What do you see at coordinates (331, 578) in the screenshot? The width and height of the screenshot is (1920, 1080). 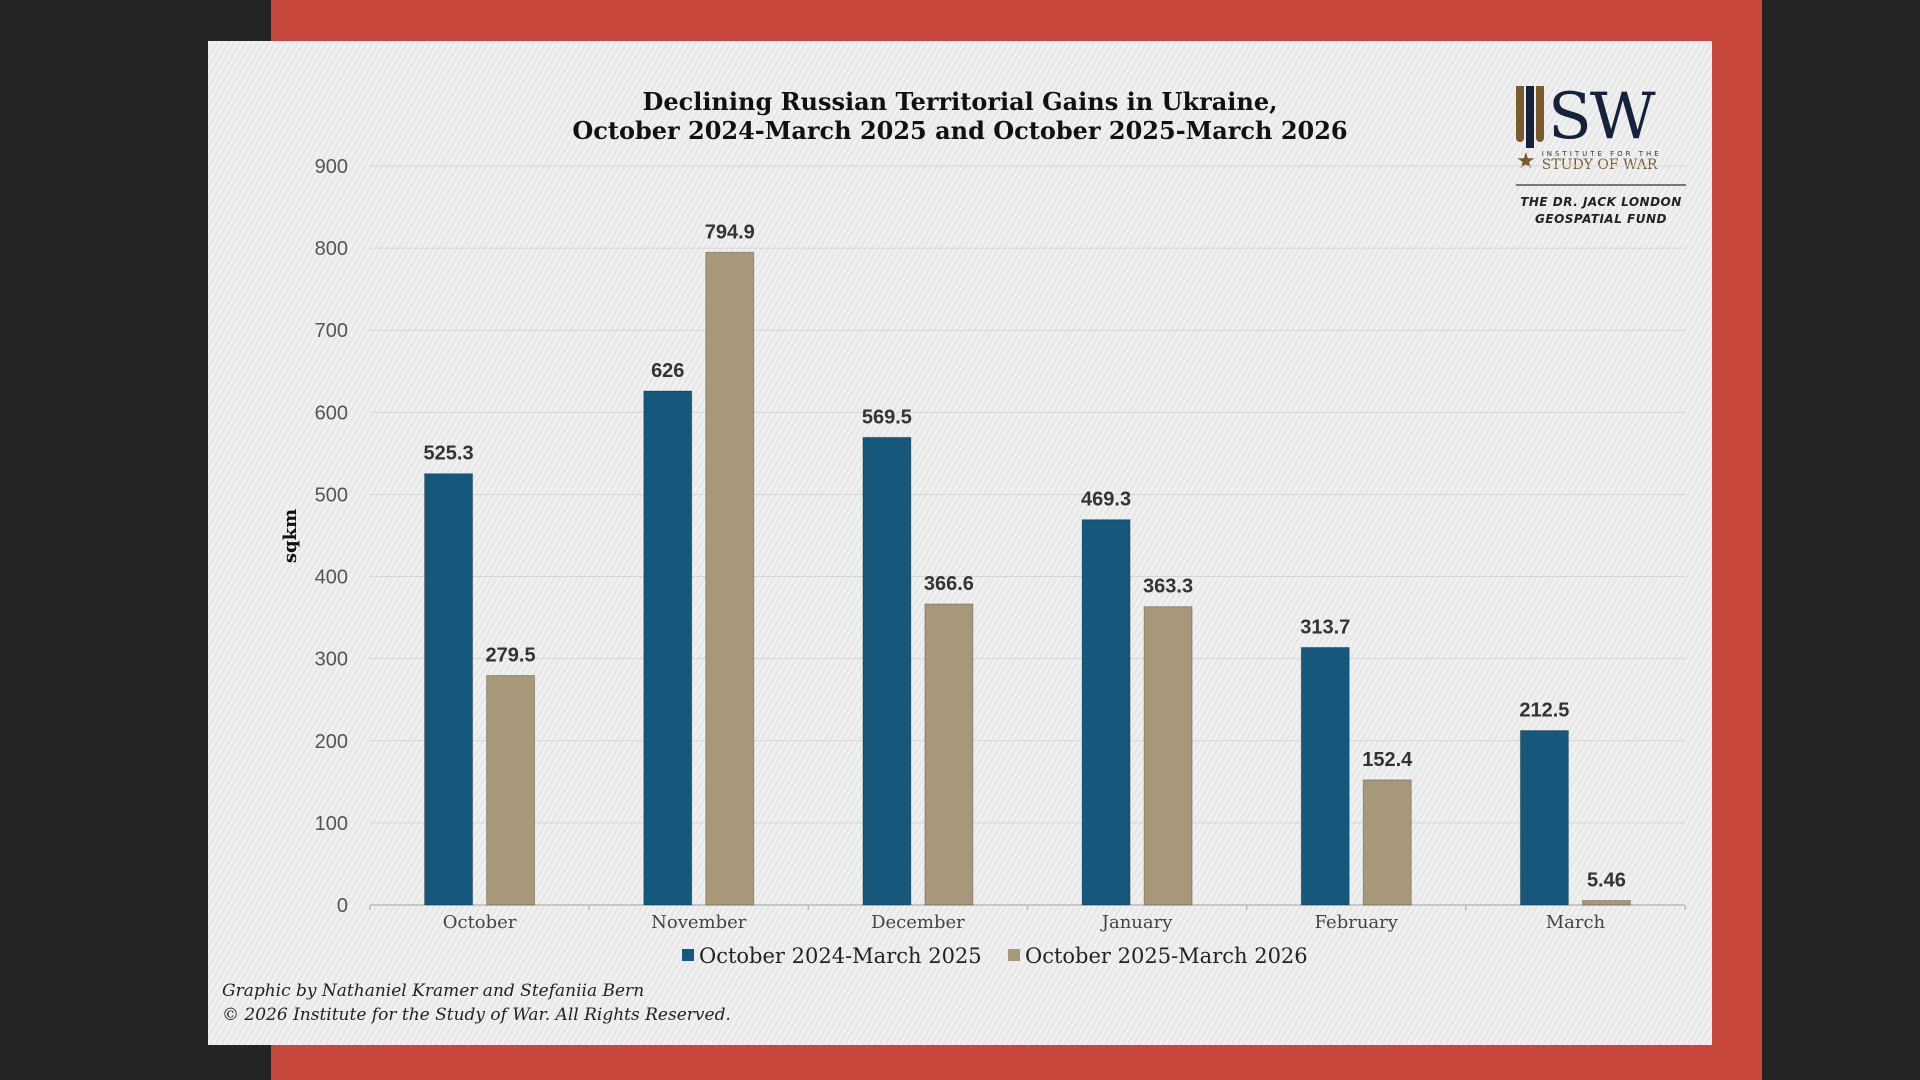 I see `y-tick-label: 400` at bounding box center [331, 578].